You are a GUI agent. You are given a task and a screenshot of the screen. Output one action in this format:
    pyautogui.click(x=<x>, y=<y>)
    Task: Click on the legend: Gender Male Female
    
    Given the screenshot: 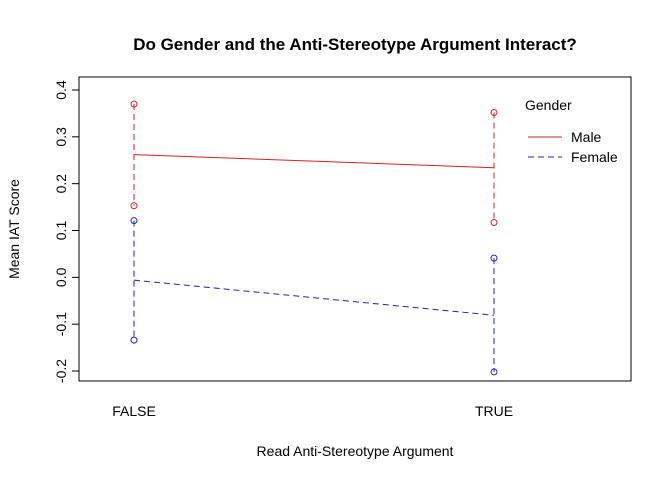 What is the action you would take?
    pyautogui.click(x=571, y=131)
    